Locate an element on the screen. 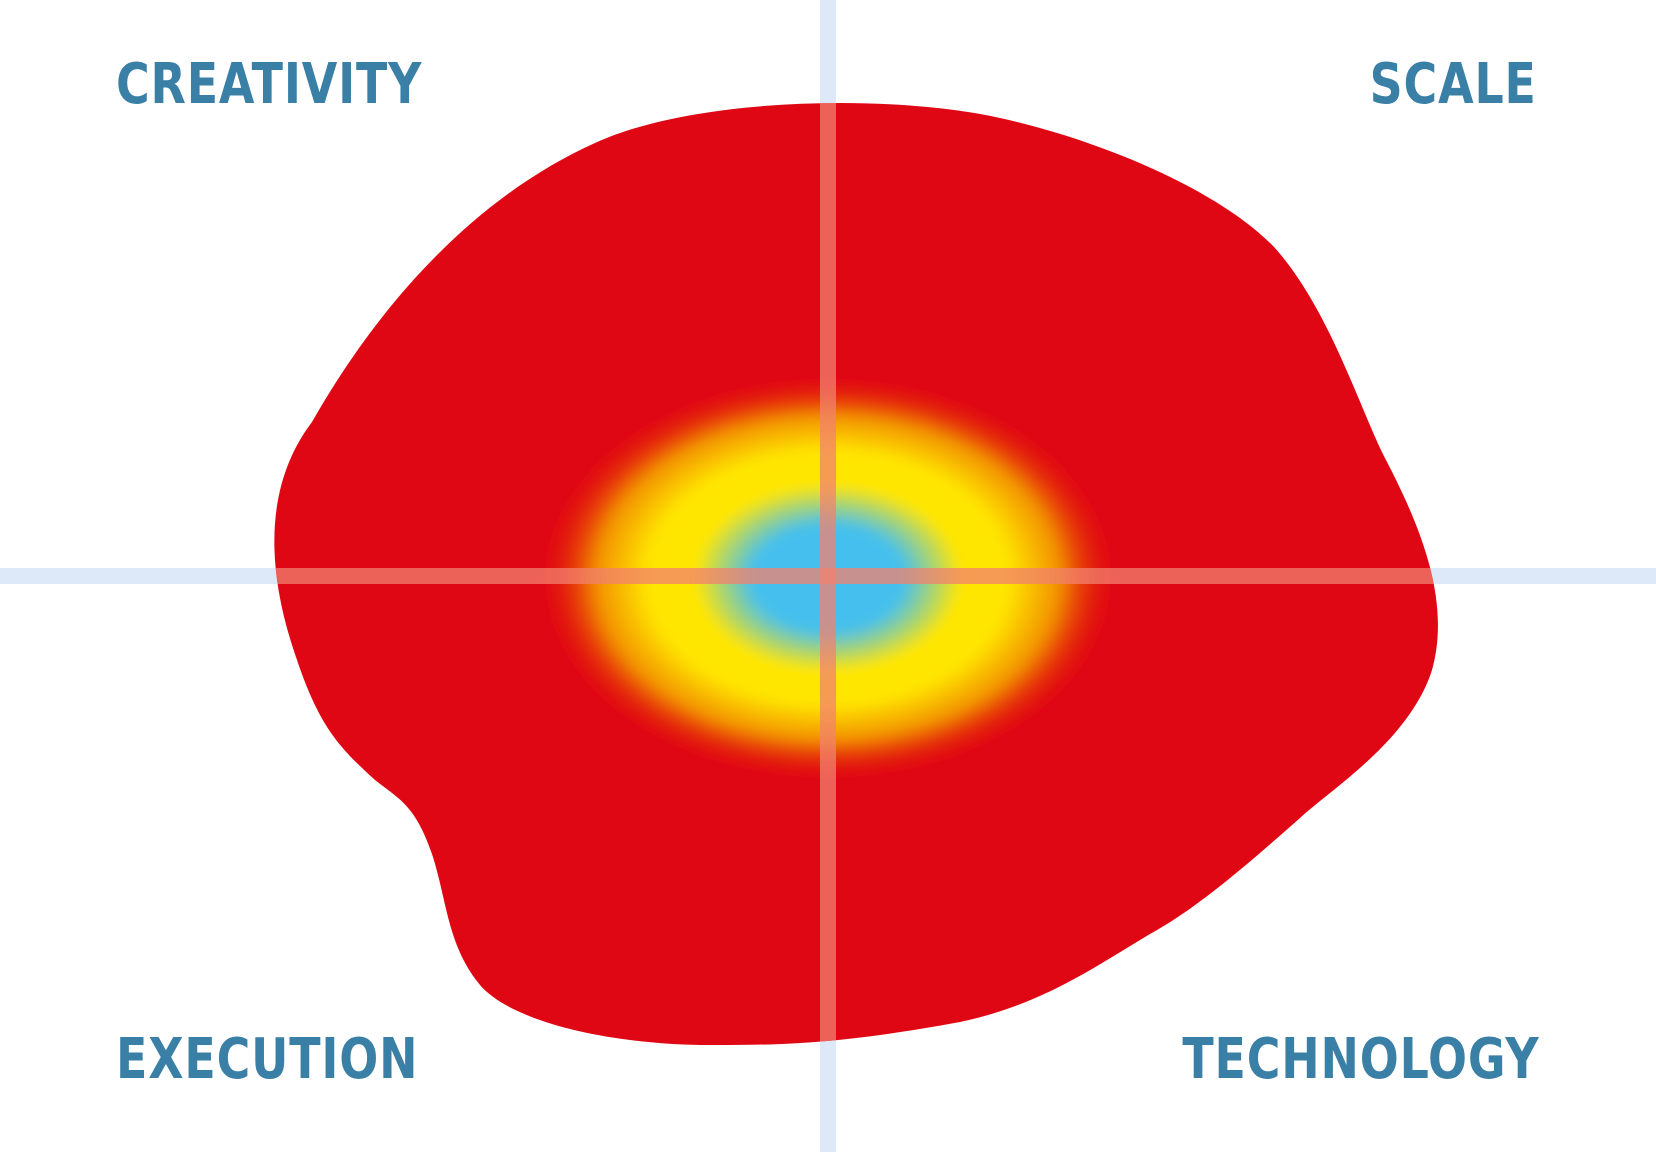  horizontal-axis-overlay is located at coordinates (856, 576).